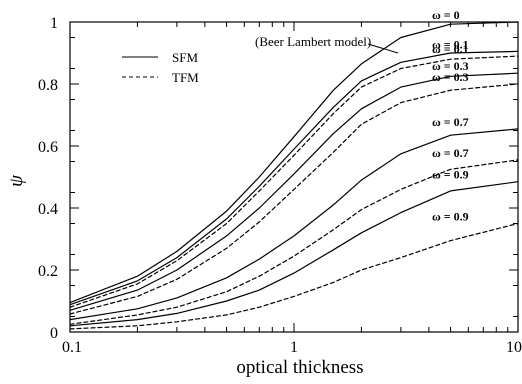 The height and width of the screenshot is (384, 522). I want to click on x-tick-label: 0.1, so click(72, 347).